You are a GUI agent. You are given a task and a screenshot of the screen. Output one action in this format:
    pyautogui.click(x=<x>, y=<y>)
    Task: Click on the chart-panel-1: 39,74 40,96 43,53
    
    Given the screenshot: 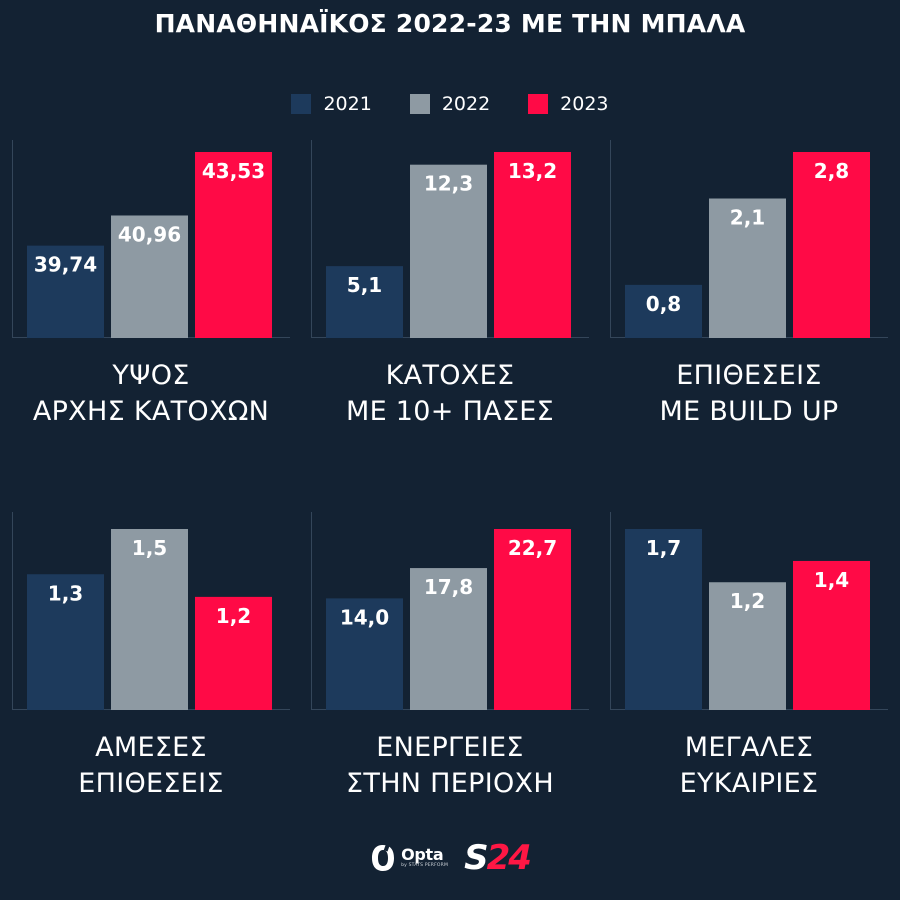 What is the action you would take?
    pyautogui.click(x=151, y=239)
    